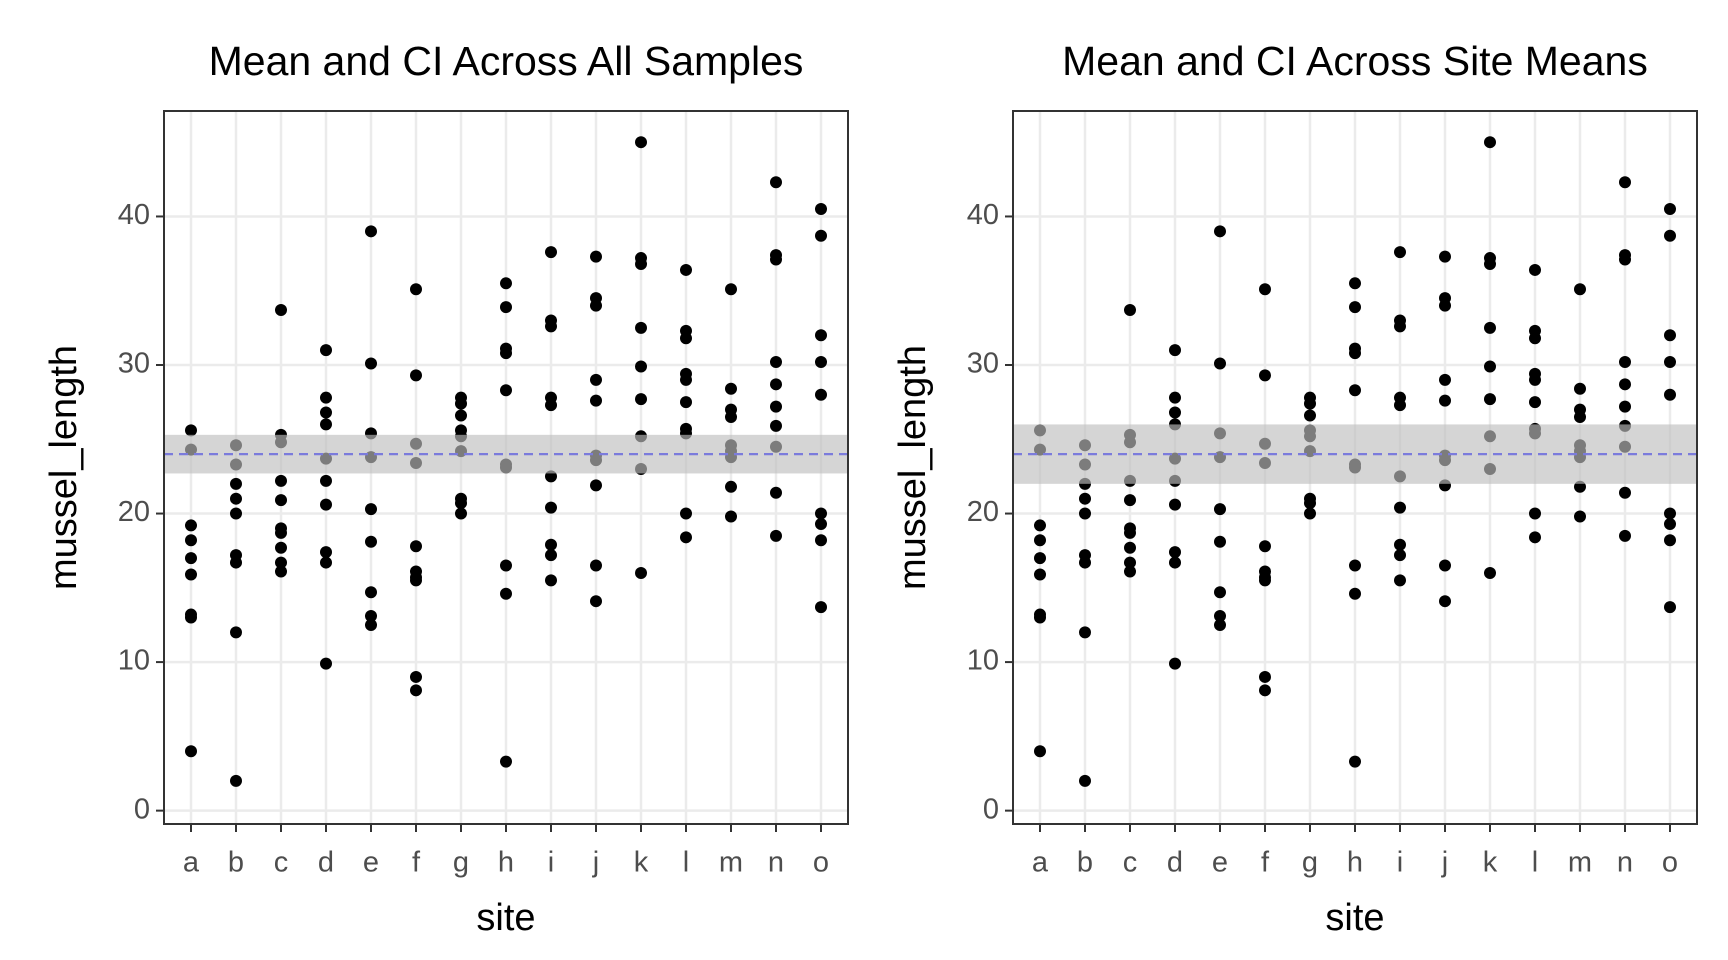 This screenshot has height=960, width=1728. I want to click on x-tick-label: d, so click(326, 863).